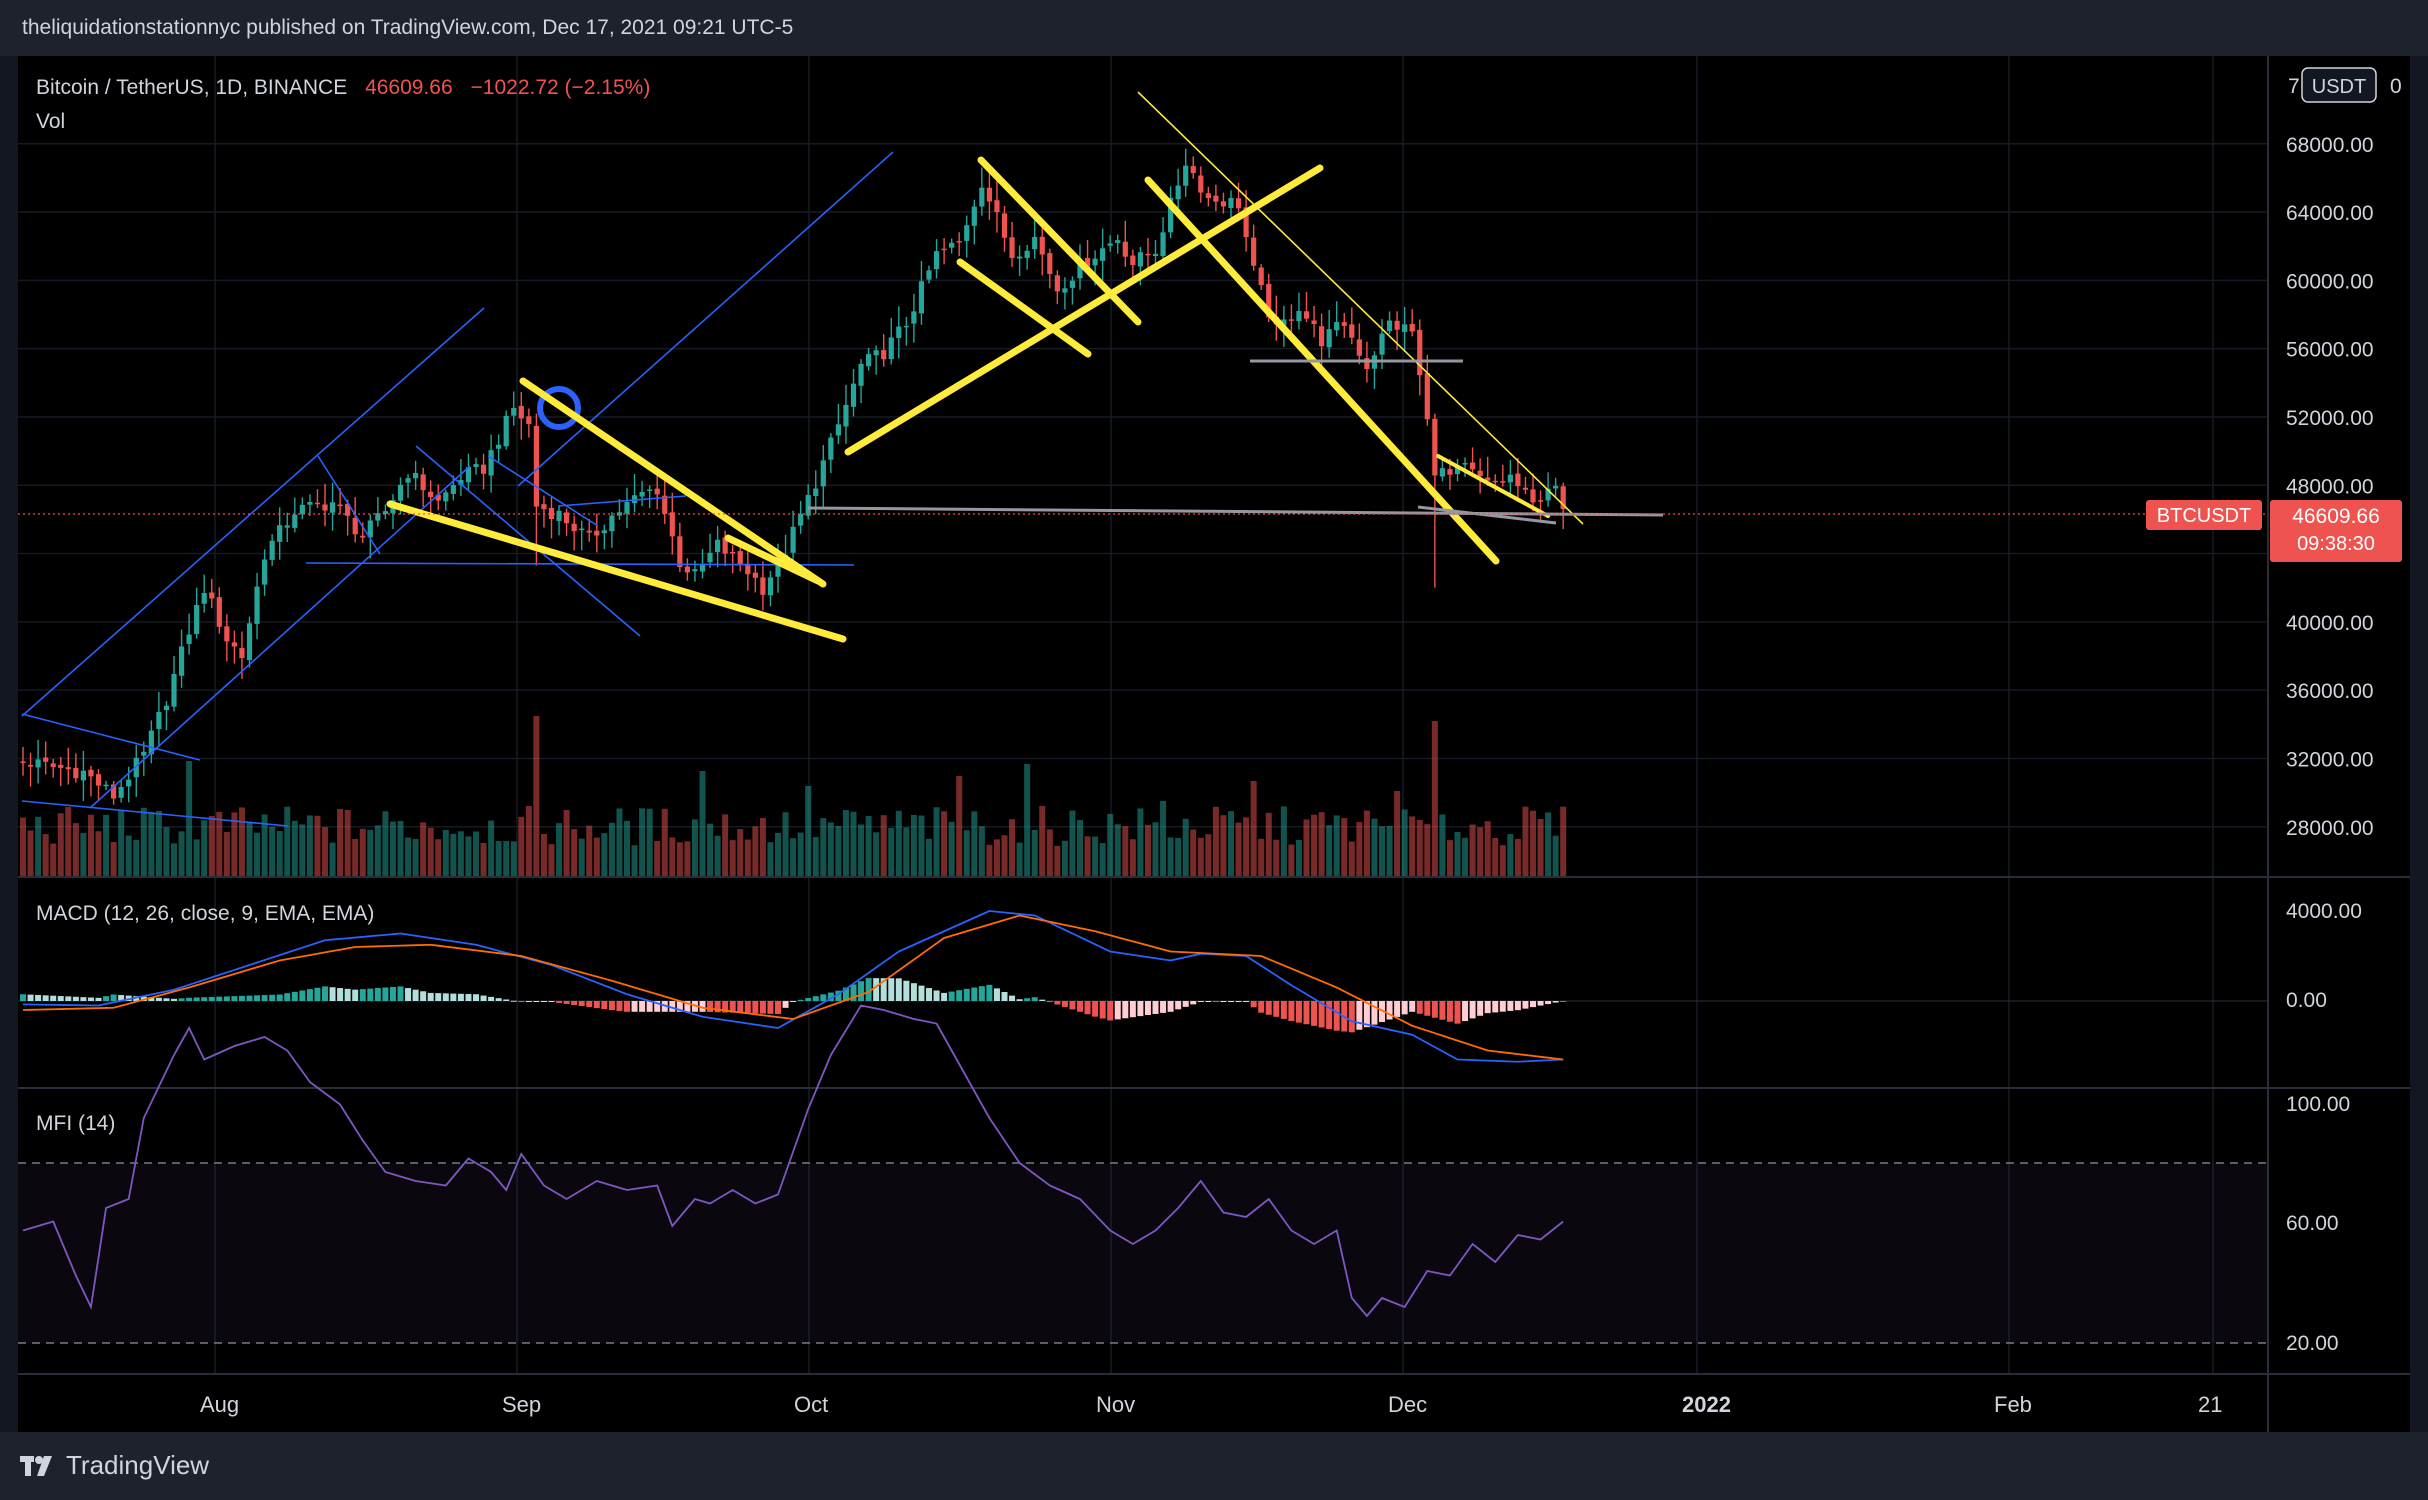 Image resolution: width=2428 pixels, height=1500 pixels. Describe the element at coordinates (673, 482) in the screenshot. I see `yellow-wedge-upper` at that location.